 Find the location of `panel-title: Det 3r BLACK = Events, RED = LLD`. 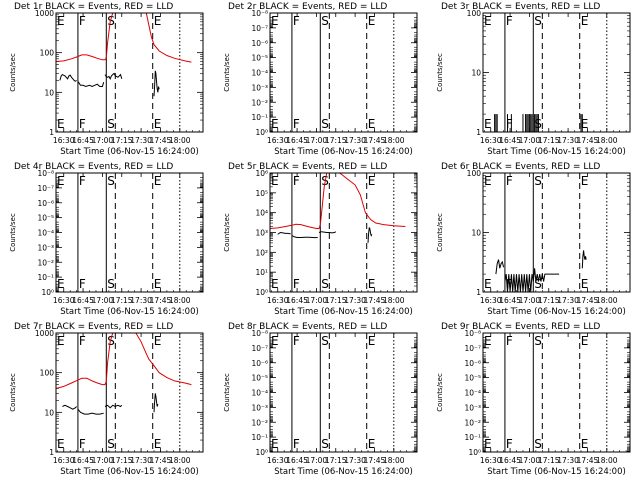

panel-title: Det 3r BLACK = Events, RED = LLD is located at coordinates (520, 7).